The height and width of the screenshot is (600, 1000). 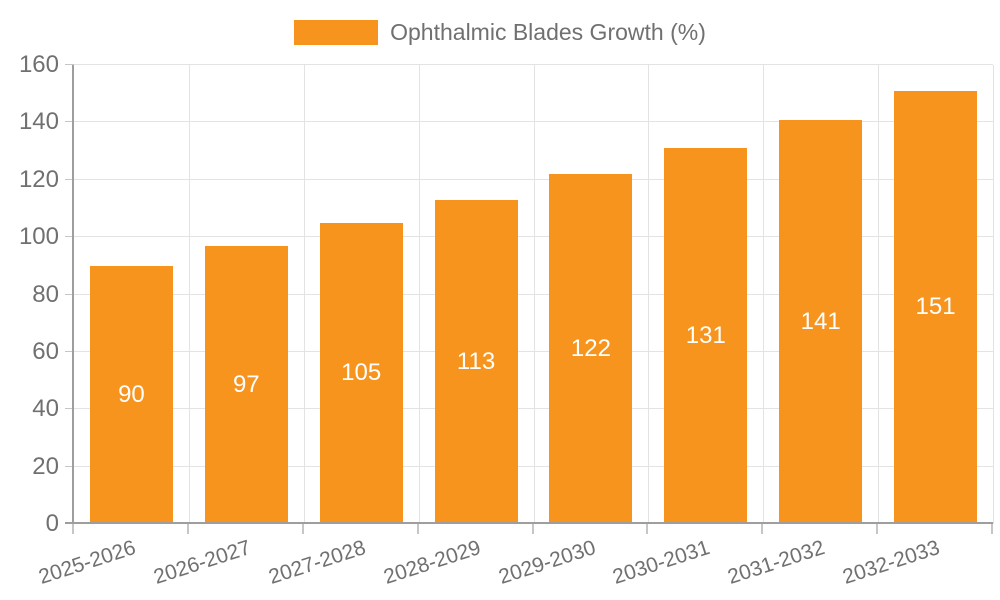 What do you see at coordinates (547, 562) in the screenshot?
I see `x-tick-label: 2029-2030` at bounding box center [547, 562].